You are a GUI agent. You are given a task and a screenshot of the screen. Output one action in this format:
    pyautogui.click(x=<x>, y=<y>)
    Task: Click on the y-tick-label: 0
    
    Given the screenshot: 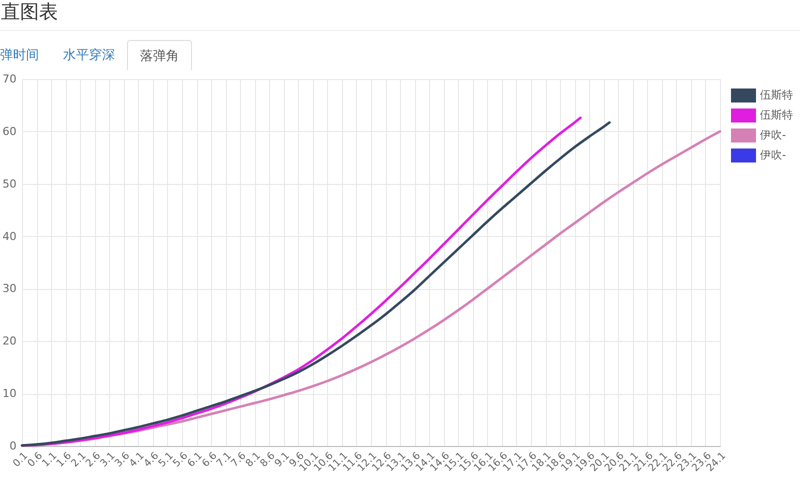 What is the action you would take?
    pyautogui.click(x=13, y=446)
    